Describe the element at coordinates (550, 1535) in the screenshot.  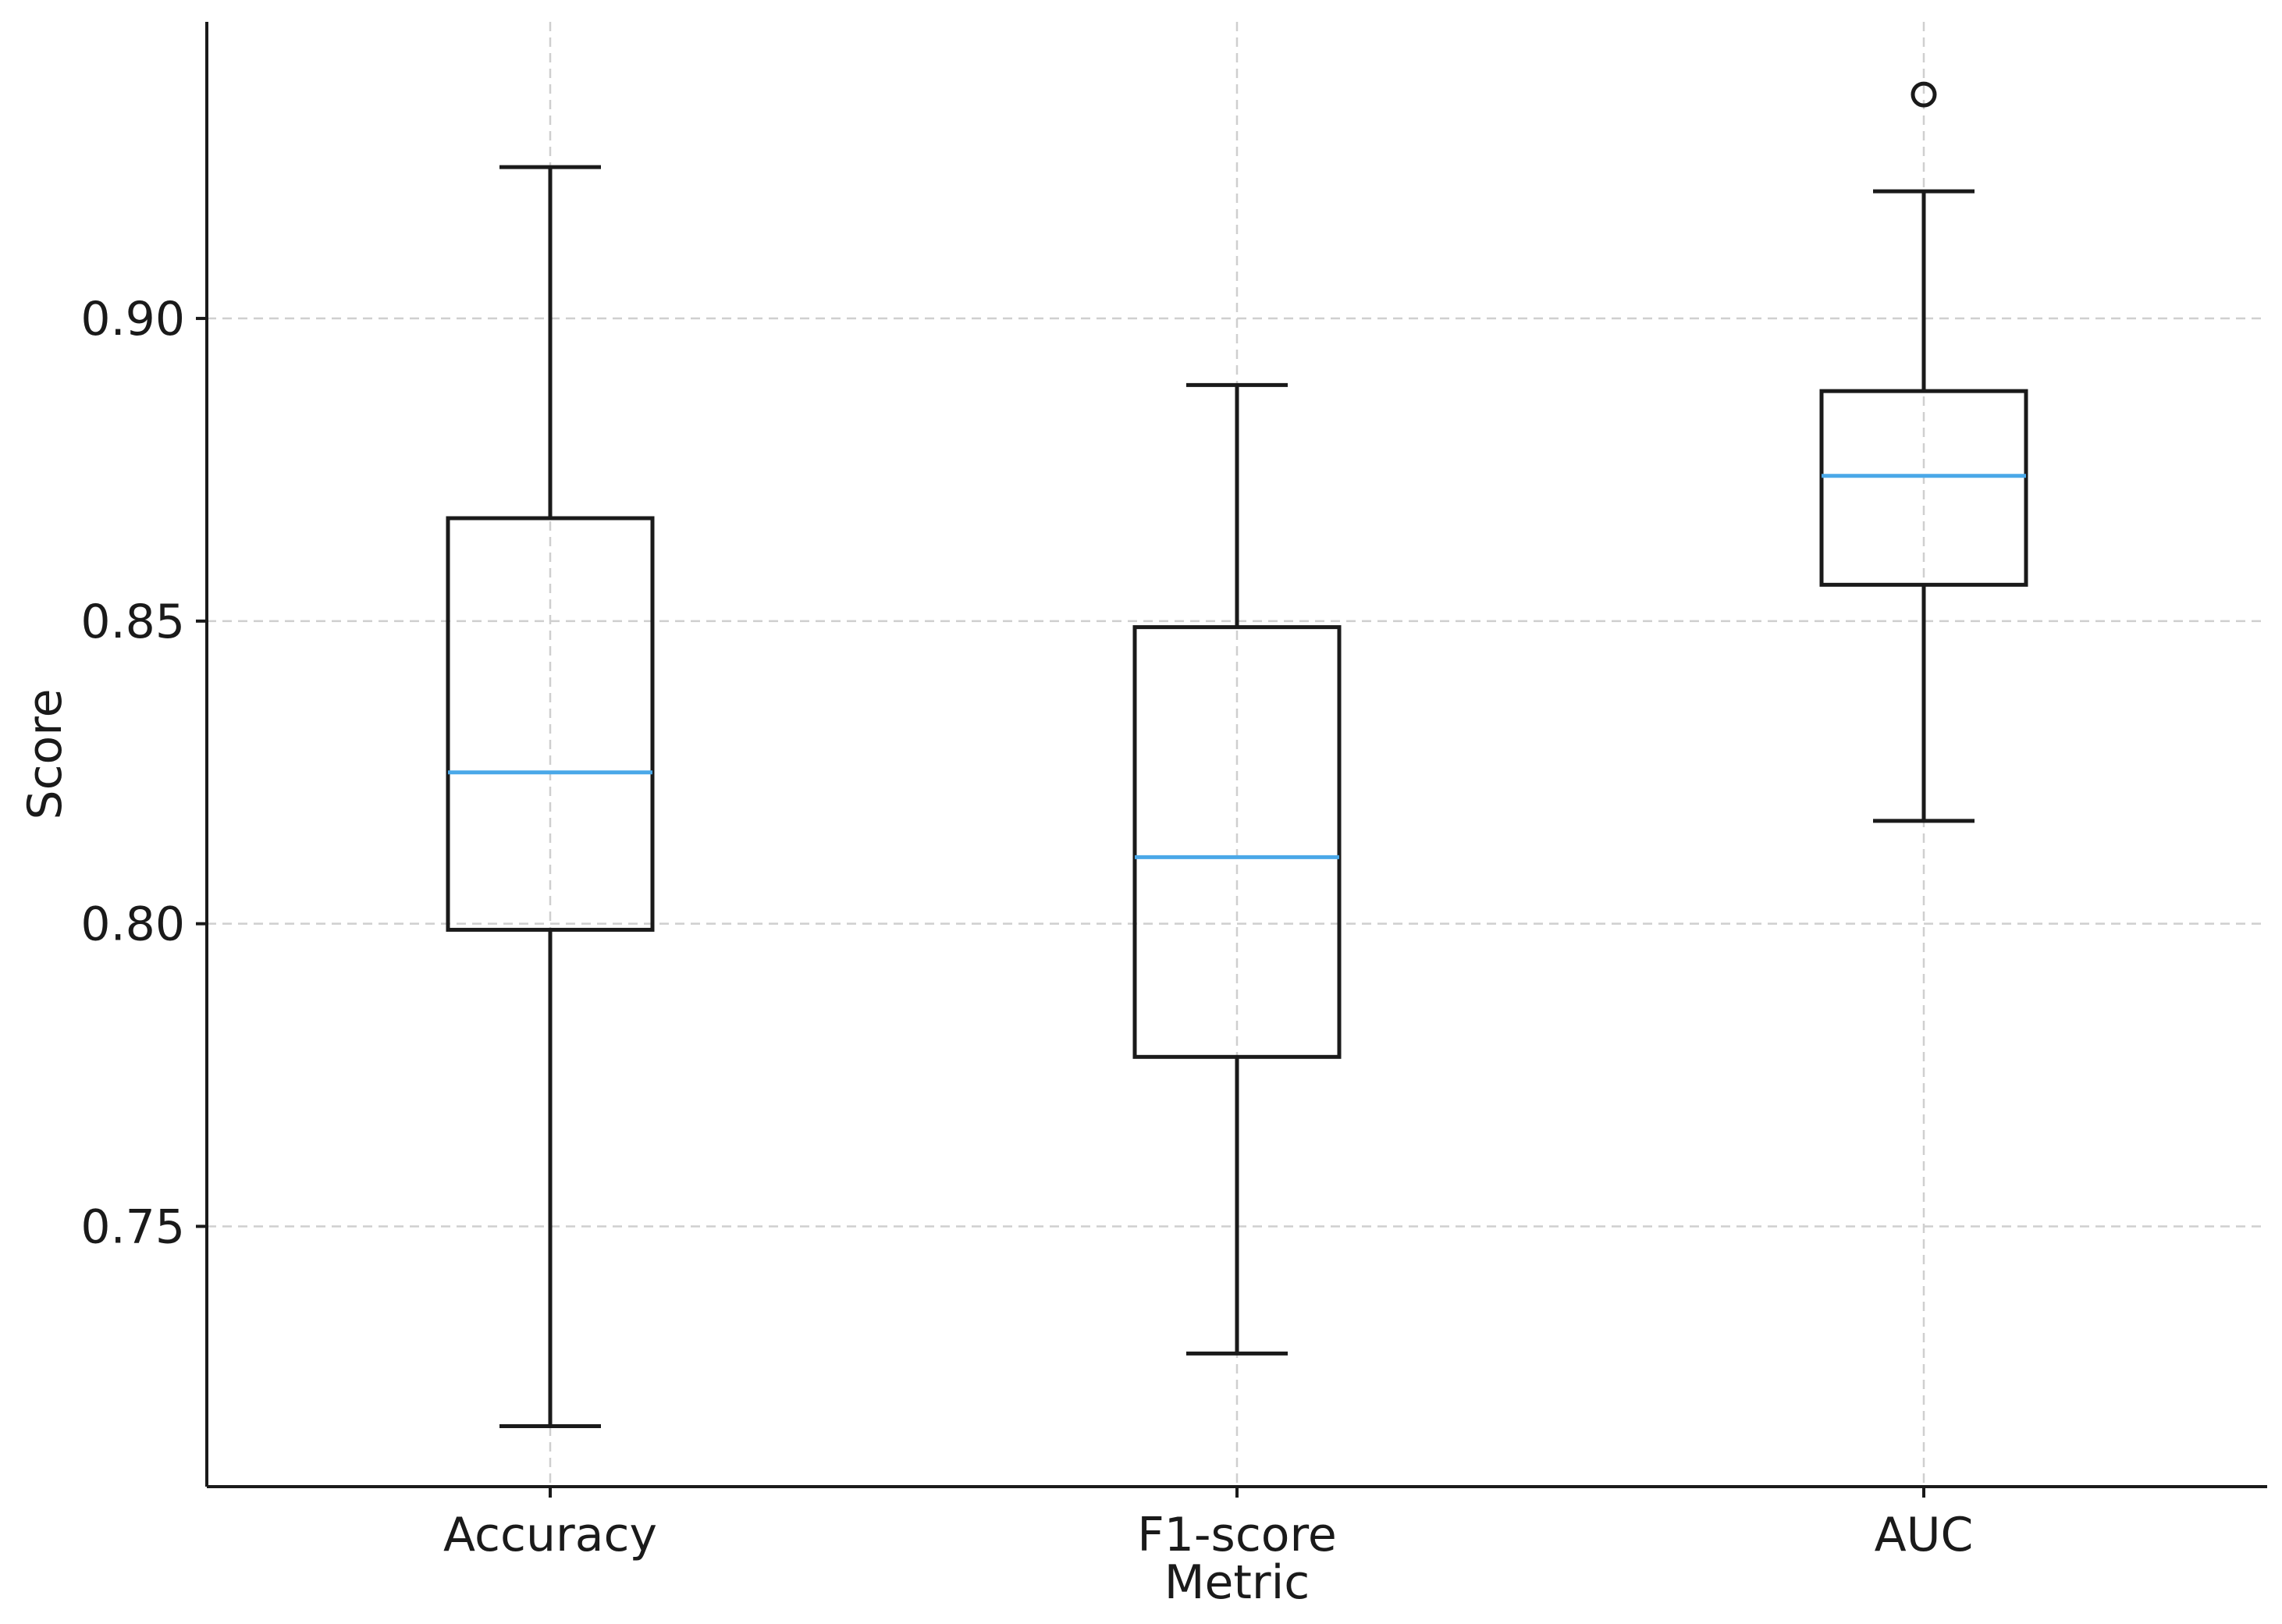
I see `x-tick-label: Accuracy` at that location.